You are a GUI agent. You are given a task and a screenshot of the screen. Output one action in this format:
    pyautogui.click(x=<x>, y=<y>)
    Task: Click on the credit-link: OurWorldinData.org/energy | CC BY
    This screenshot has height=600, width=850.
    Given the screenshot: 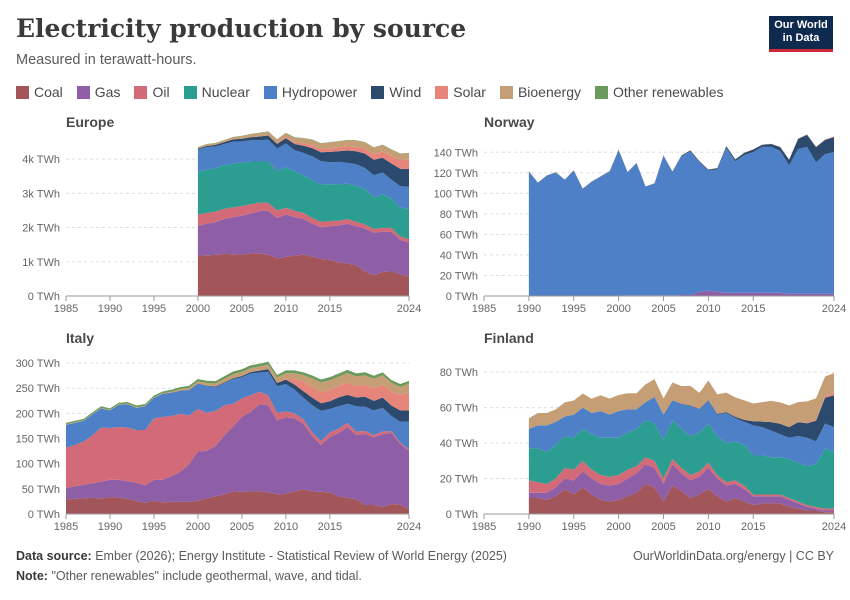 What is the action you would take?
    pyautogui.click(x=733, y=556)
    